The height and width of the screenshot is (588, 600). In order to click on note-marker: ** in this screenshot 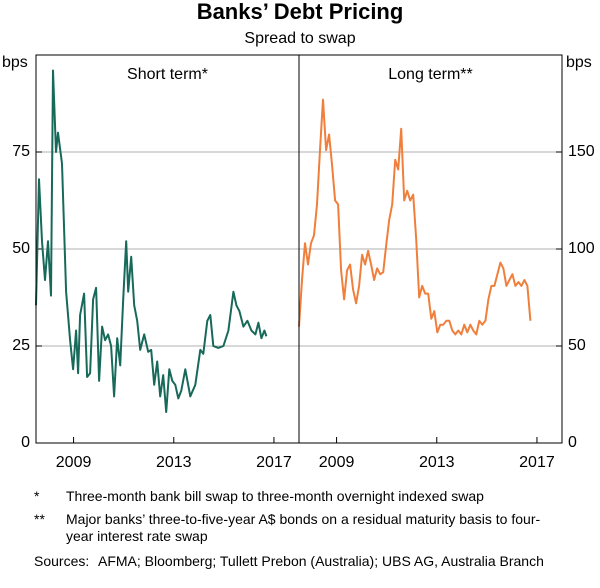, I will do `click(39, 519)`.